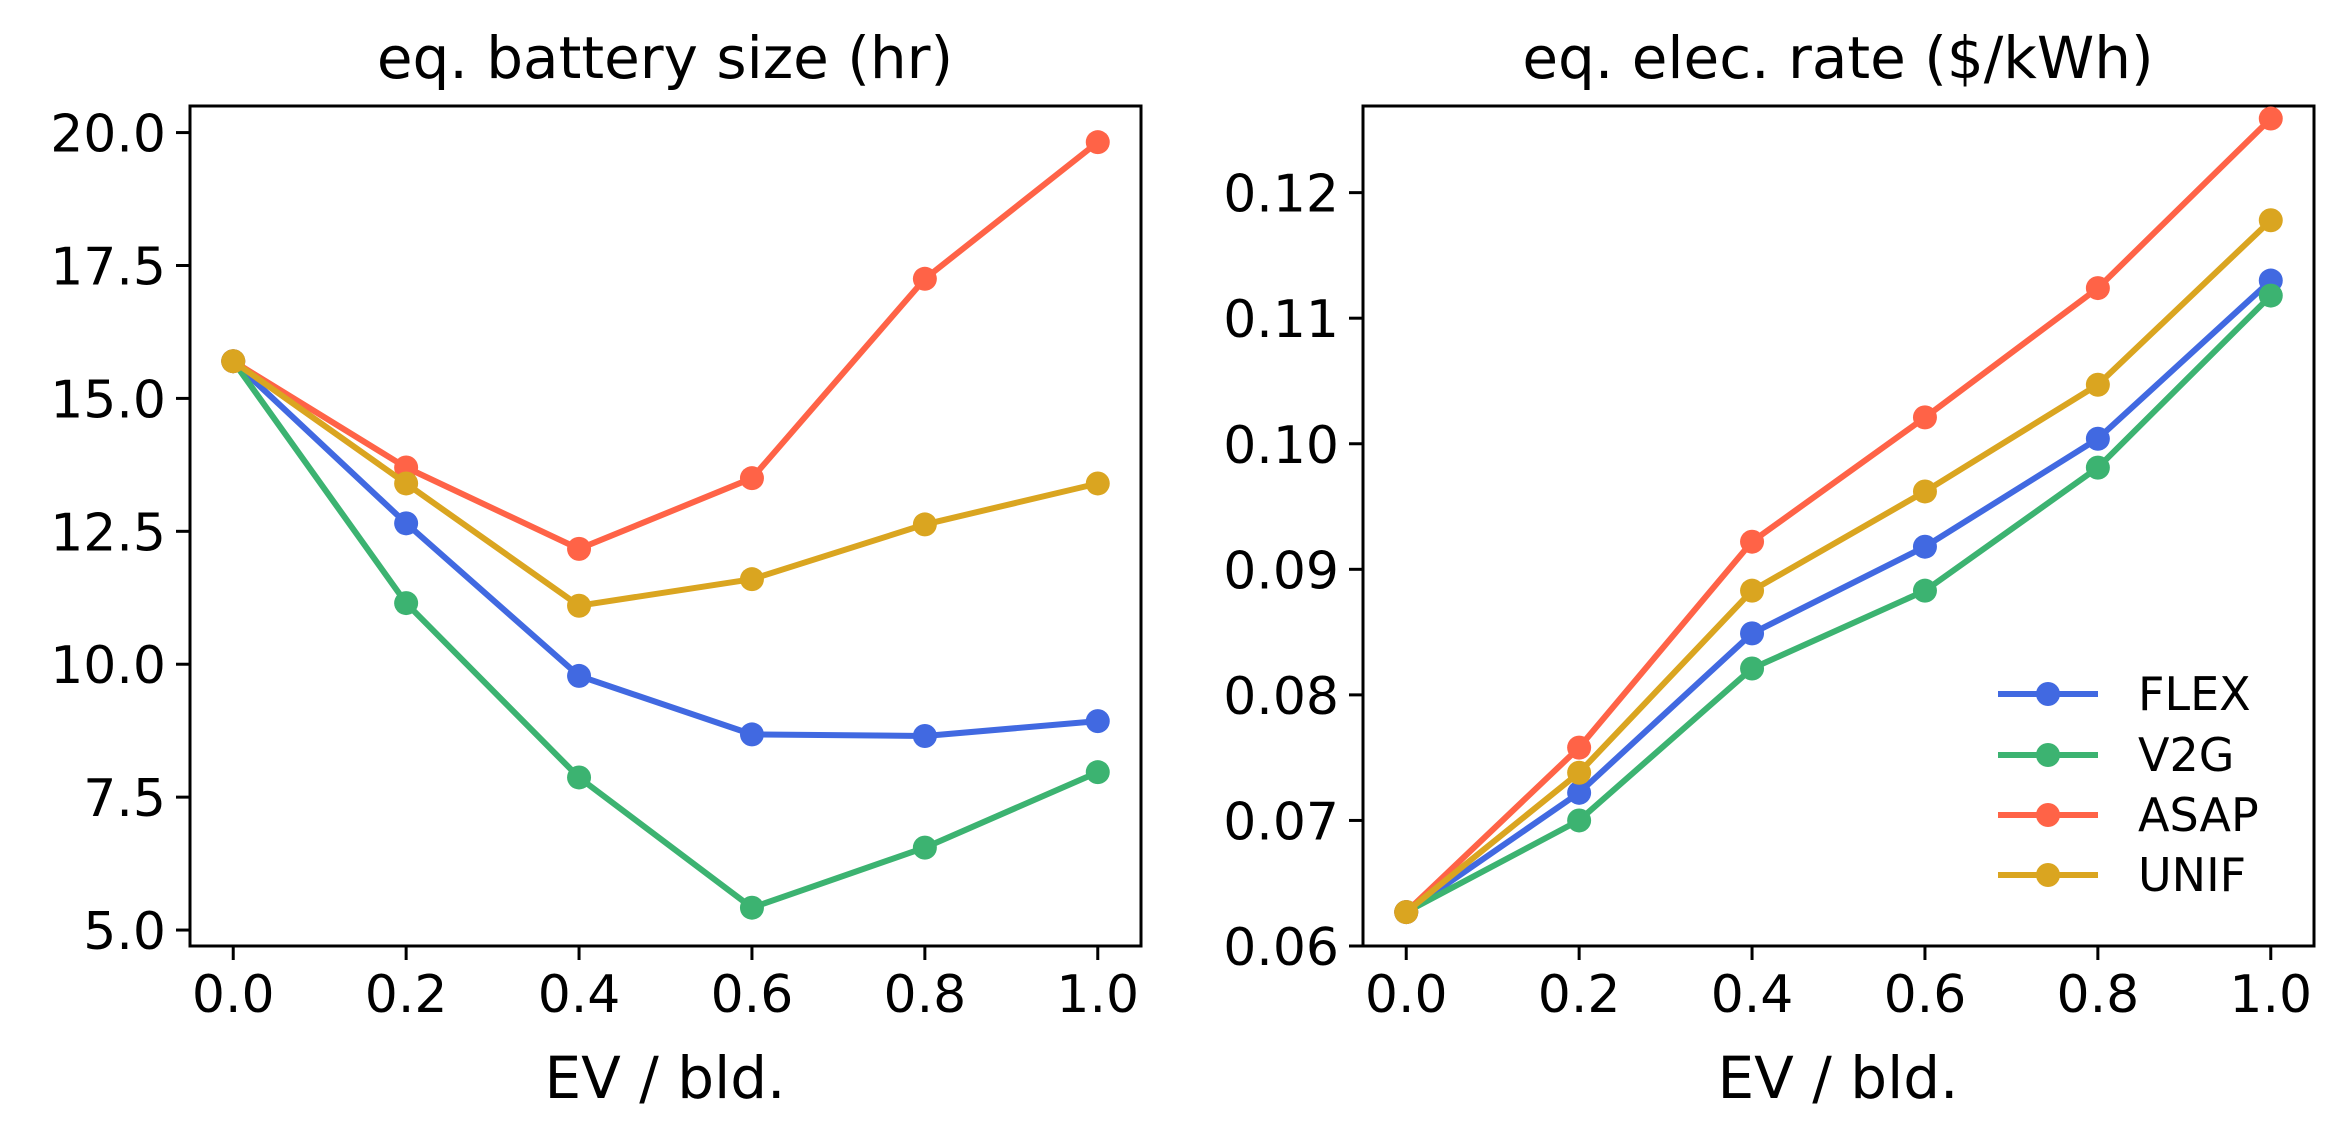  I want to click on y-tick-label: 0.08, so click(1281, 697).